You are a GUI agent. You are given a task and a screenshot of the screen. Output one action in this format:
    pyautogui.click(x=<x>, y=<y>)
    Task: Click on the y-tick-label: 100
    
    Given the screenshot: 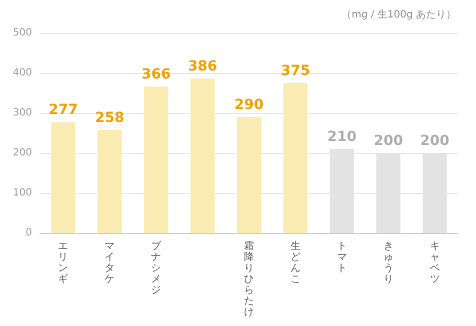 What is the action you would take?
    pyautogui.click(x=22, y=193)
    